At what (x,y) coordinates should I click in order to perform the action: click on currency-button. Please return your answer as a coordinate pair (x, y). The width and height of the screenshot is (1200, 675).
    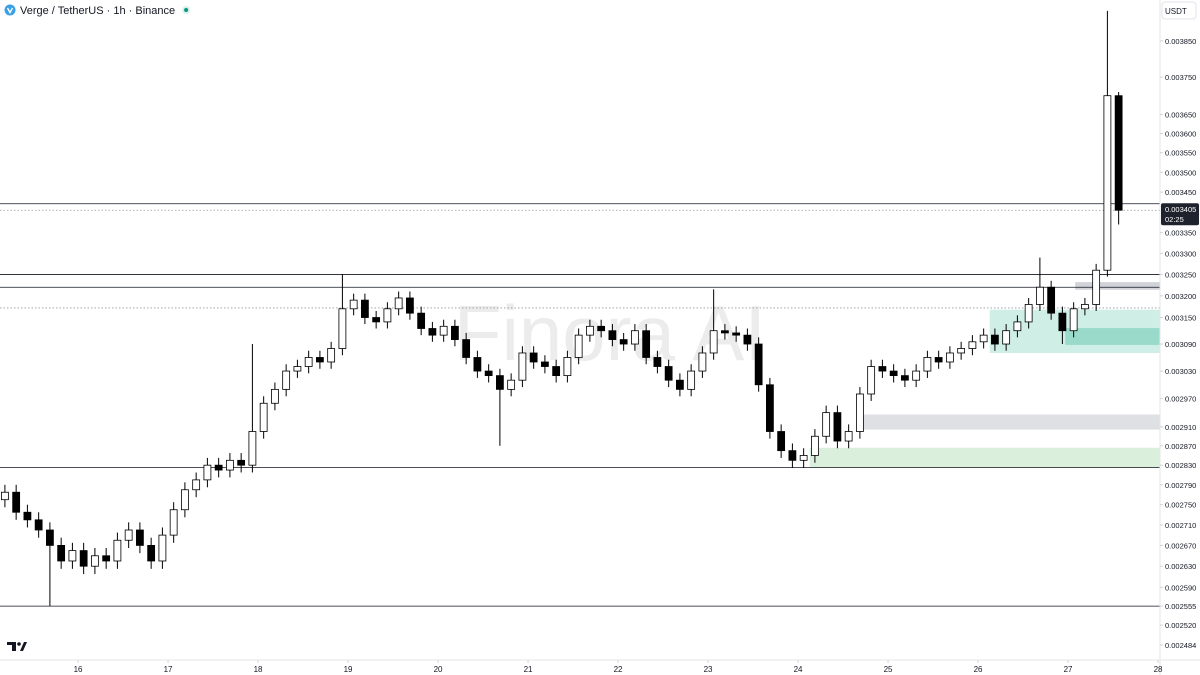
    Looking at the image, I should click on (1179, 10).